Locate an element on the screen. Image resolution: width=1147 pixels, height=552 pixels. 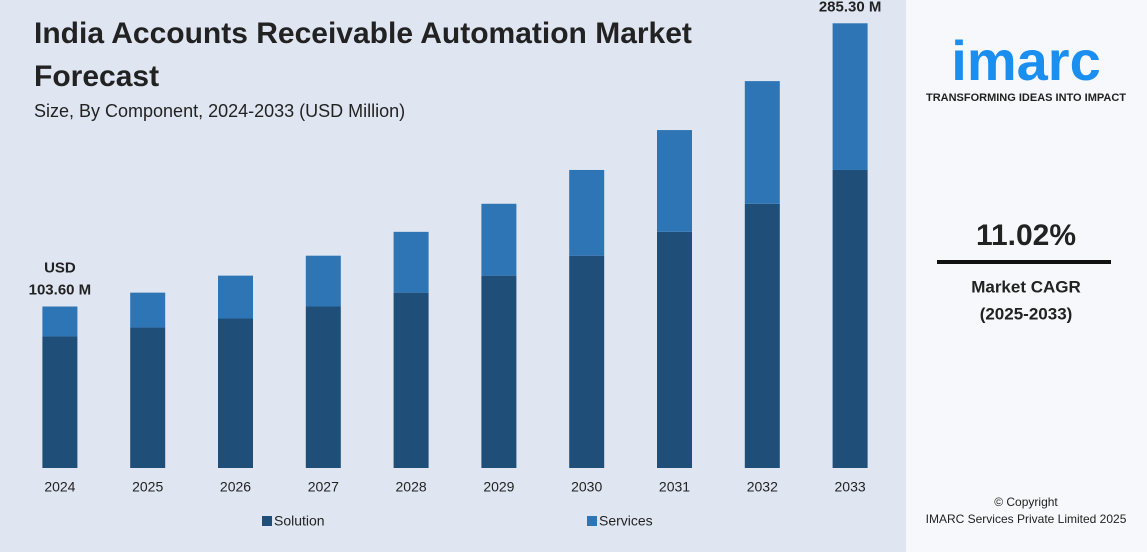
divider is located at coordinates (1024, 262).